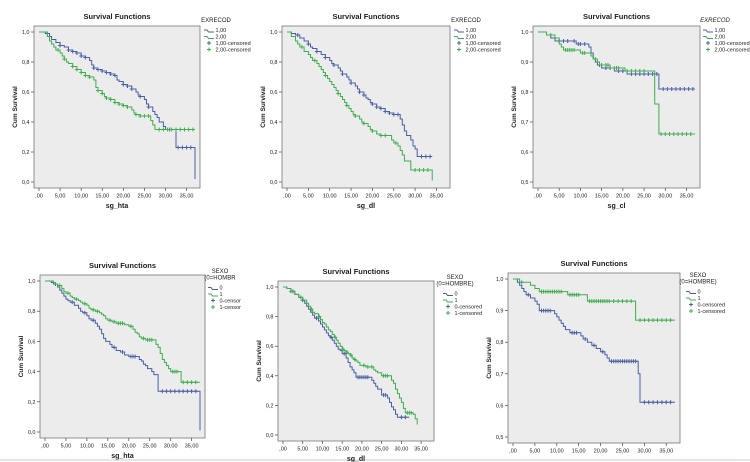  I want to click on y-tick-label: 1,0, so click(500, 280).